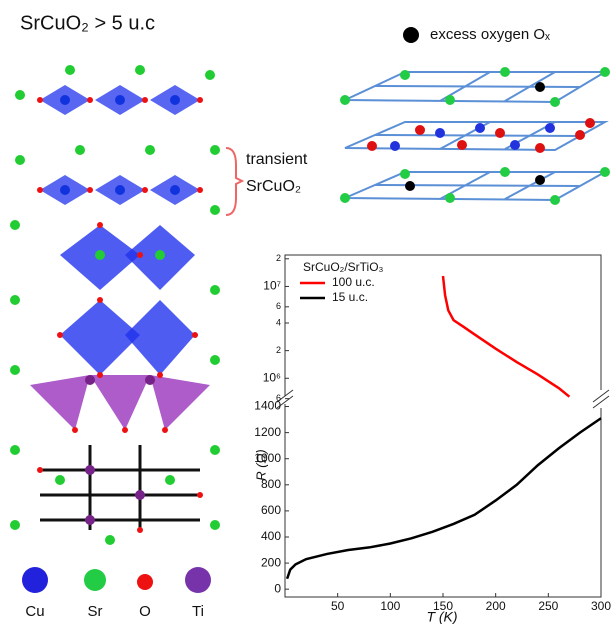 This screenshot has width=614, height=629. Describe the element at coordinates (267, 432) in the screenshot. I see `y-tick-label: 1200` at that location.